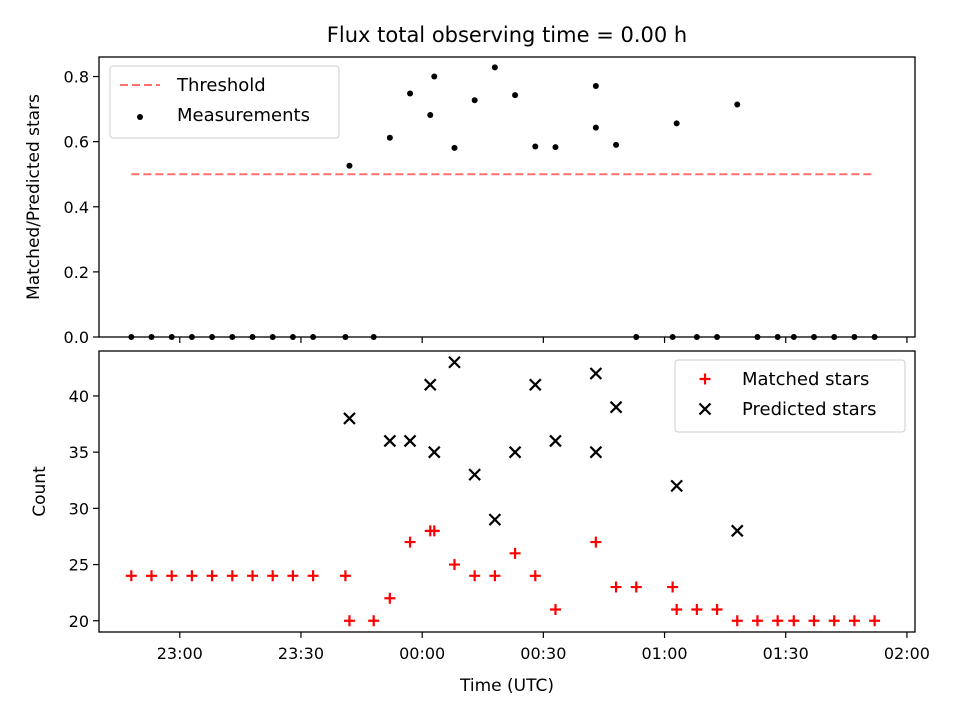  I want to click on matched-stars-series, so click(503, 576).